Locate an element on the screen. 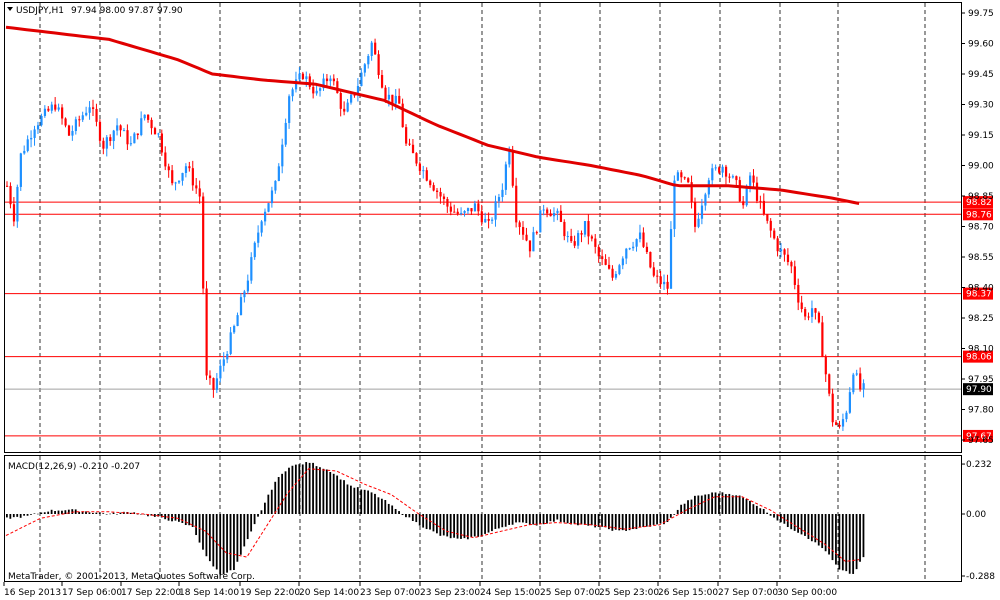 Image resolution: width=1000 pixels, height=600 pixels. signal-line is located at coordinates (432, 515).